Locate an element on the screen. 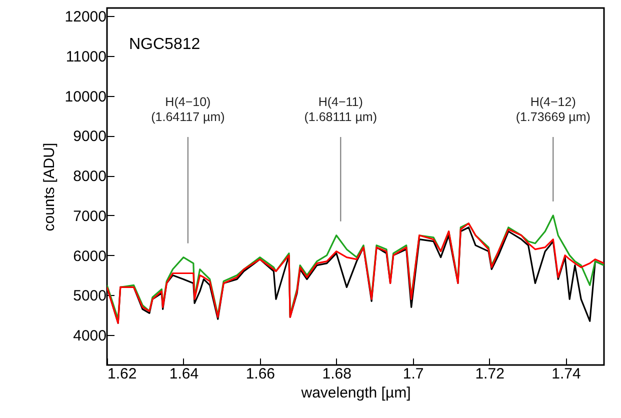 This screenshot has width=621, height=418. y-tick-label: 4000 is located at coordinates (89, 336).